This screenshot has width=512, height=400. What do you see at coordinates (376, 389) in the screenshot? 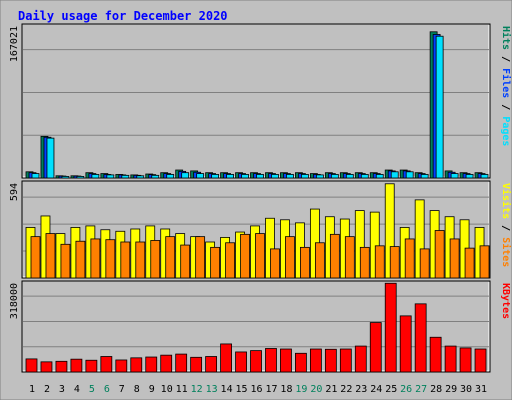
I see `x-tick-label-24: 24` at bounding box center [376, 389].